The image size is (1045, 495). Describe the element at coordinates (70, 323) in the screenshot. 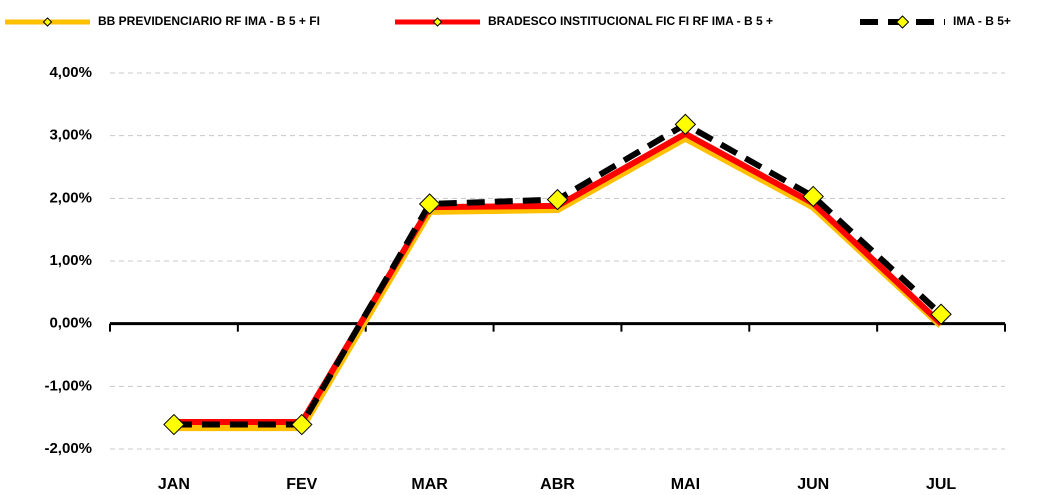

I see `y-tick-label: 0,00%` at that location.